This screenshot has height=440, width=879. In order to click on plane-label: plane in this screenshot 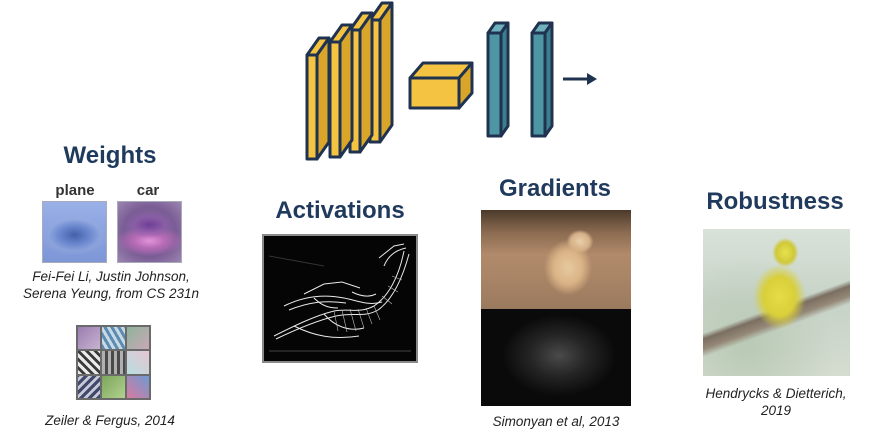, I will do `click(75, 190)`.